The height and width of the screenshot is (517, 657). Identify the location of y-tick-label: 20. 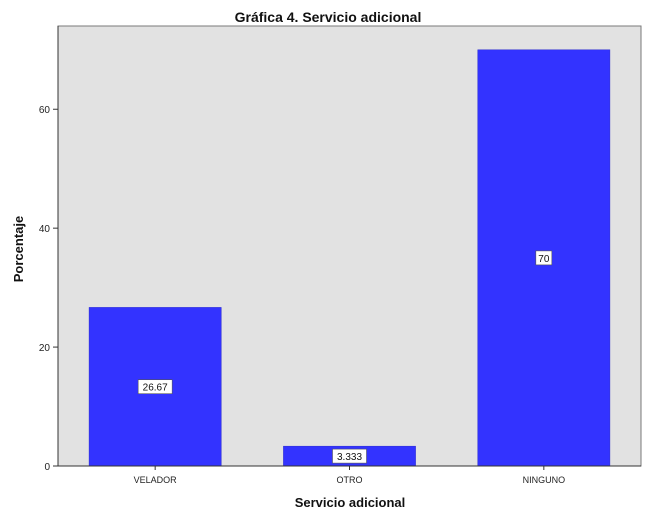
(45, 348).